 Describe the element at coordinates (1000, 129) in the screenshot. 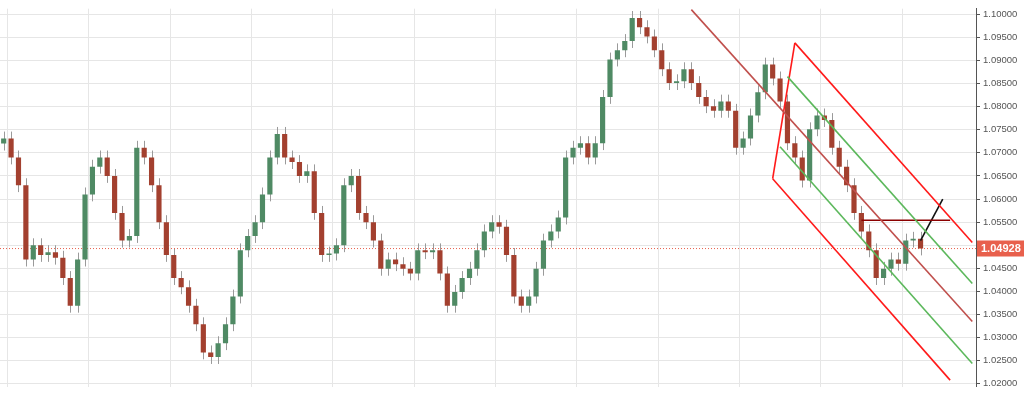

I see `y-tick-label: 1.07500` at that location.